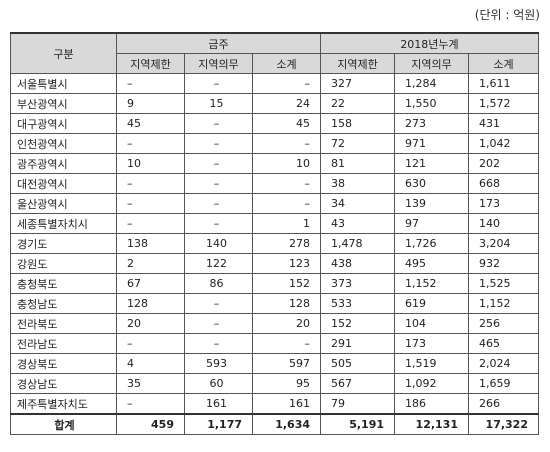  What do you see at coordinates (503, 303) in the screenshot?
I see `value-cell: 1,152` at bounding box center [503, 303].